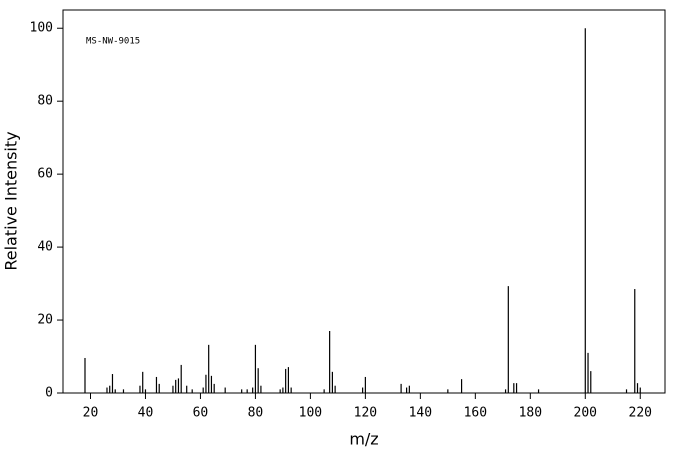 The width and height of the screenshot is (676, 455). I want to click on x-tick-label: 160, so click(475, 413).